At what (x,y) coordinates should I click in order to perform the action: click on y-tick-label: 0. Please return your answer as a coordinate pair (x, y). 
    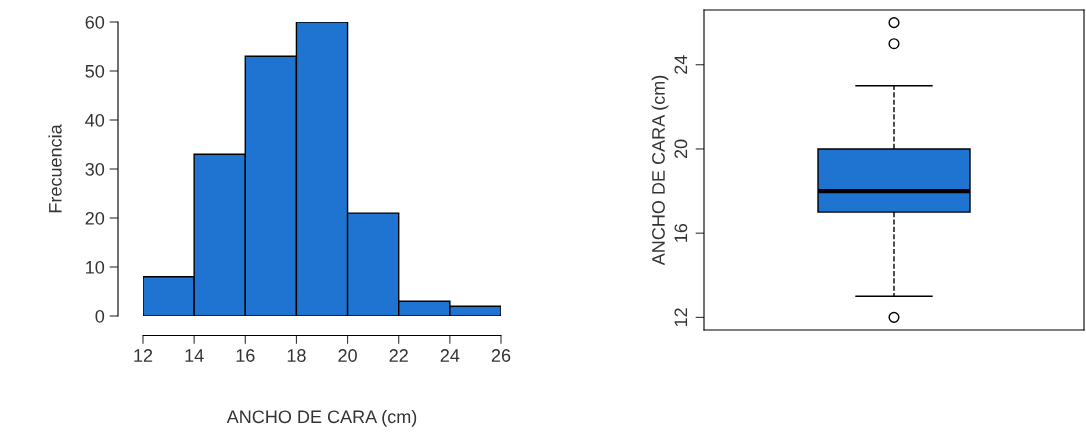
    Looking at the image, I should click on (100, 316).